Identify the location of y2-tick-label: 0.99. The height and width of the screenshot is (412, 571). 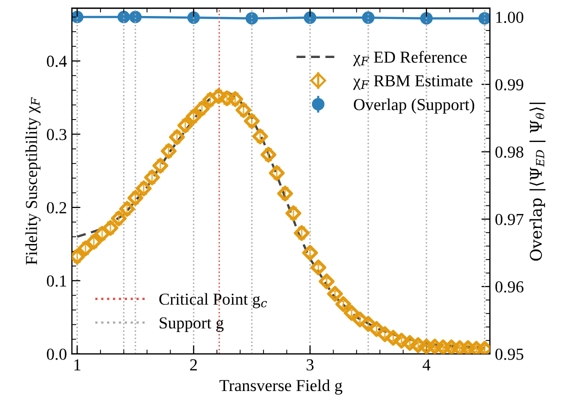
(509, 84).